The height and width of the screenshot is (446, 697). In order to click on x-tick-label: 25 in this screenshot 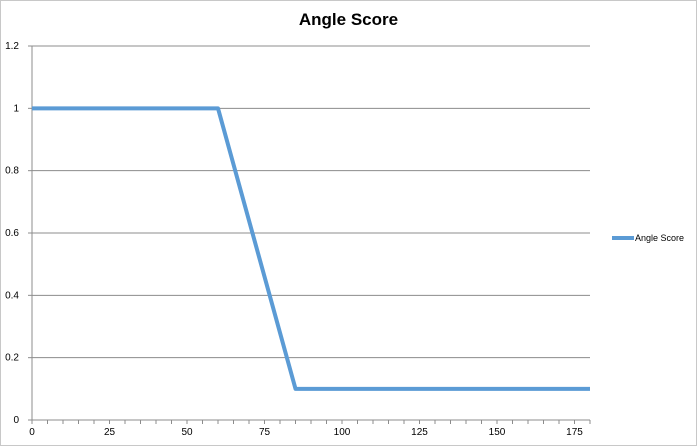, I will do `click(110, 432)`.